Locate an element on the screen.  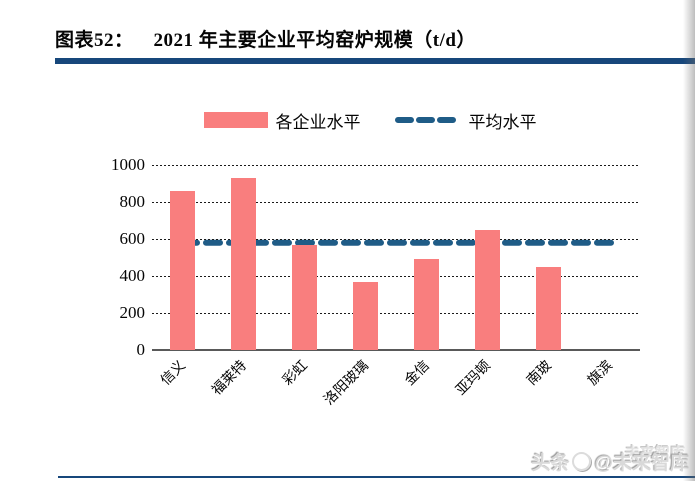
y-tick-label: 800 is located at coordinates (132, 202).